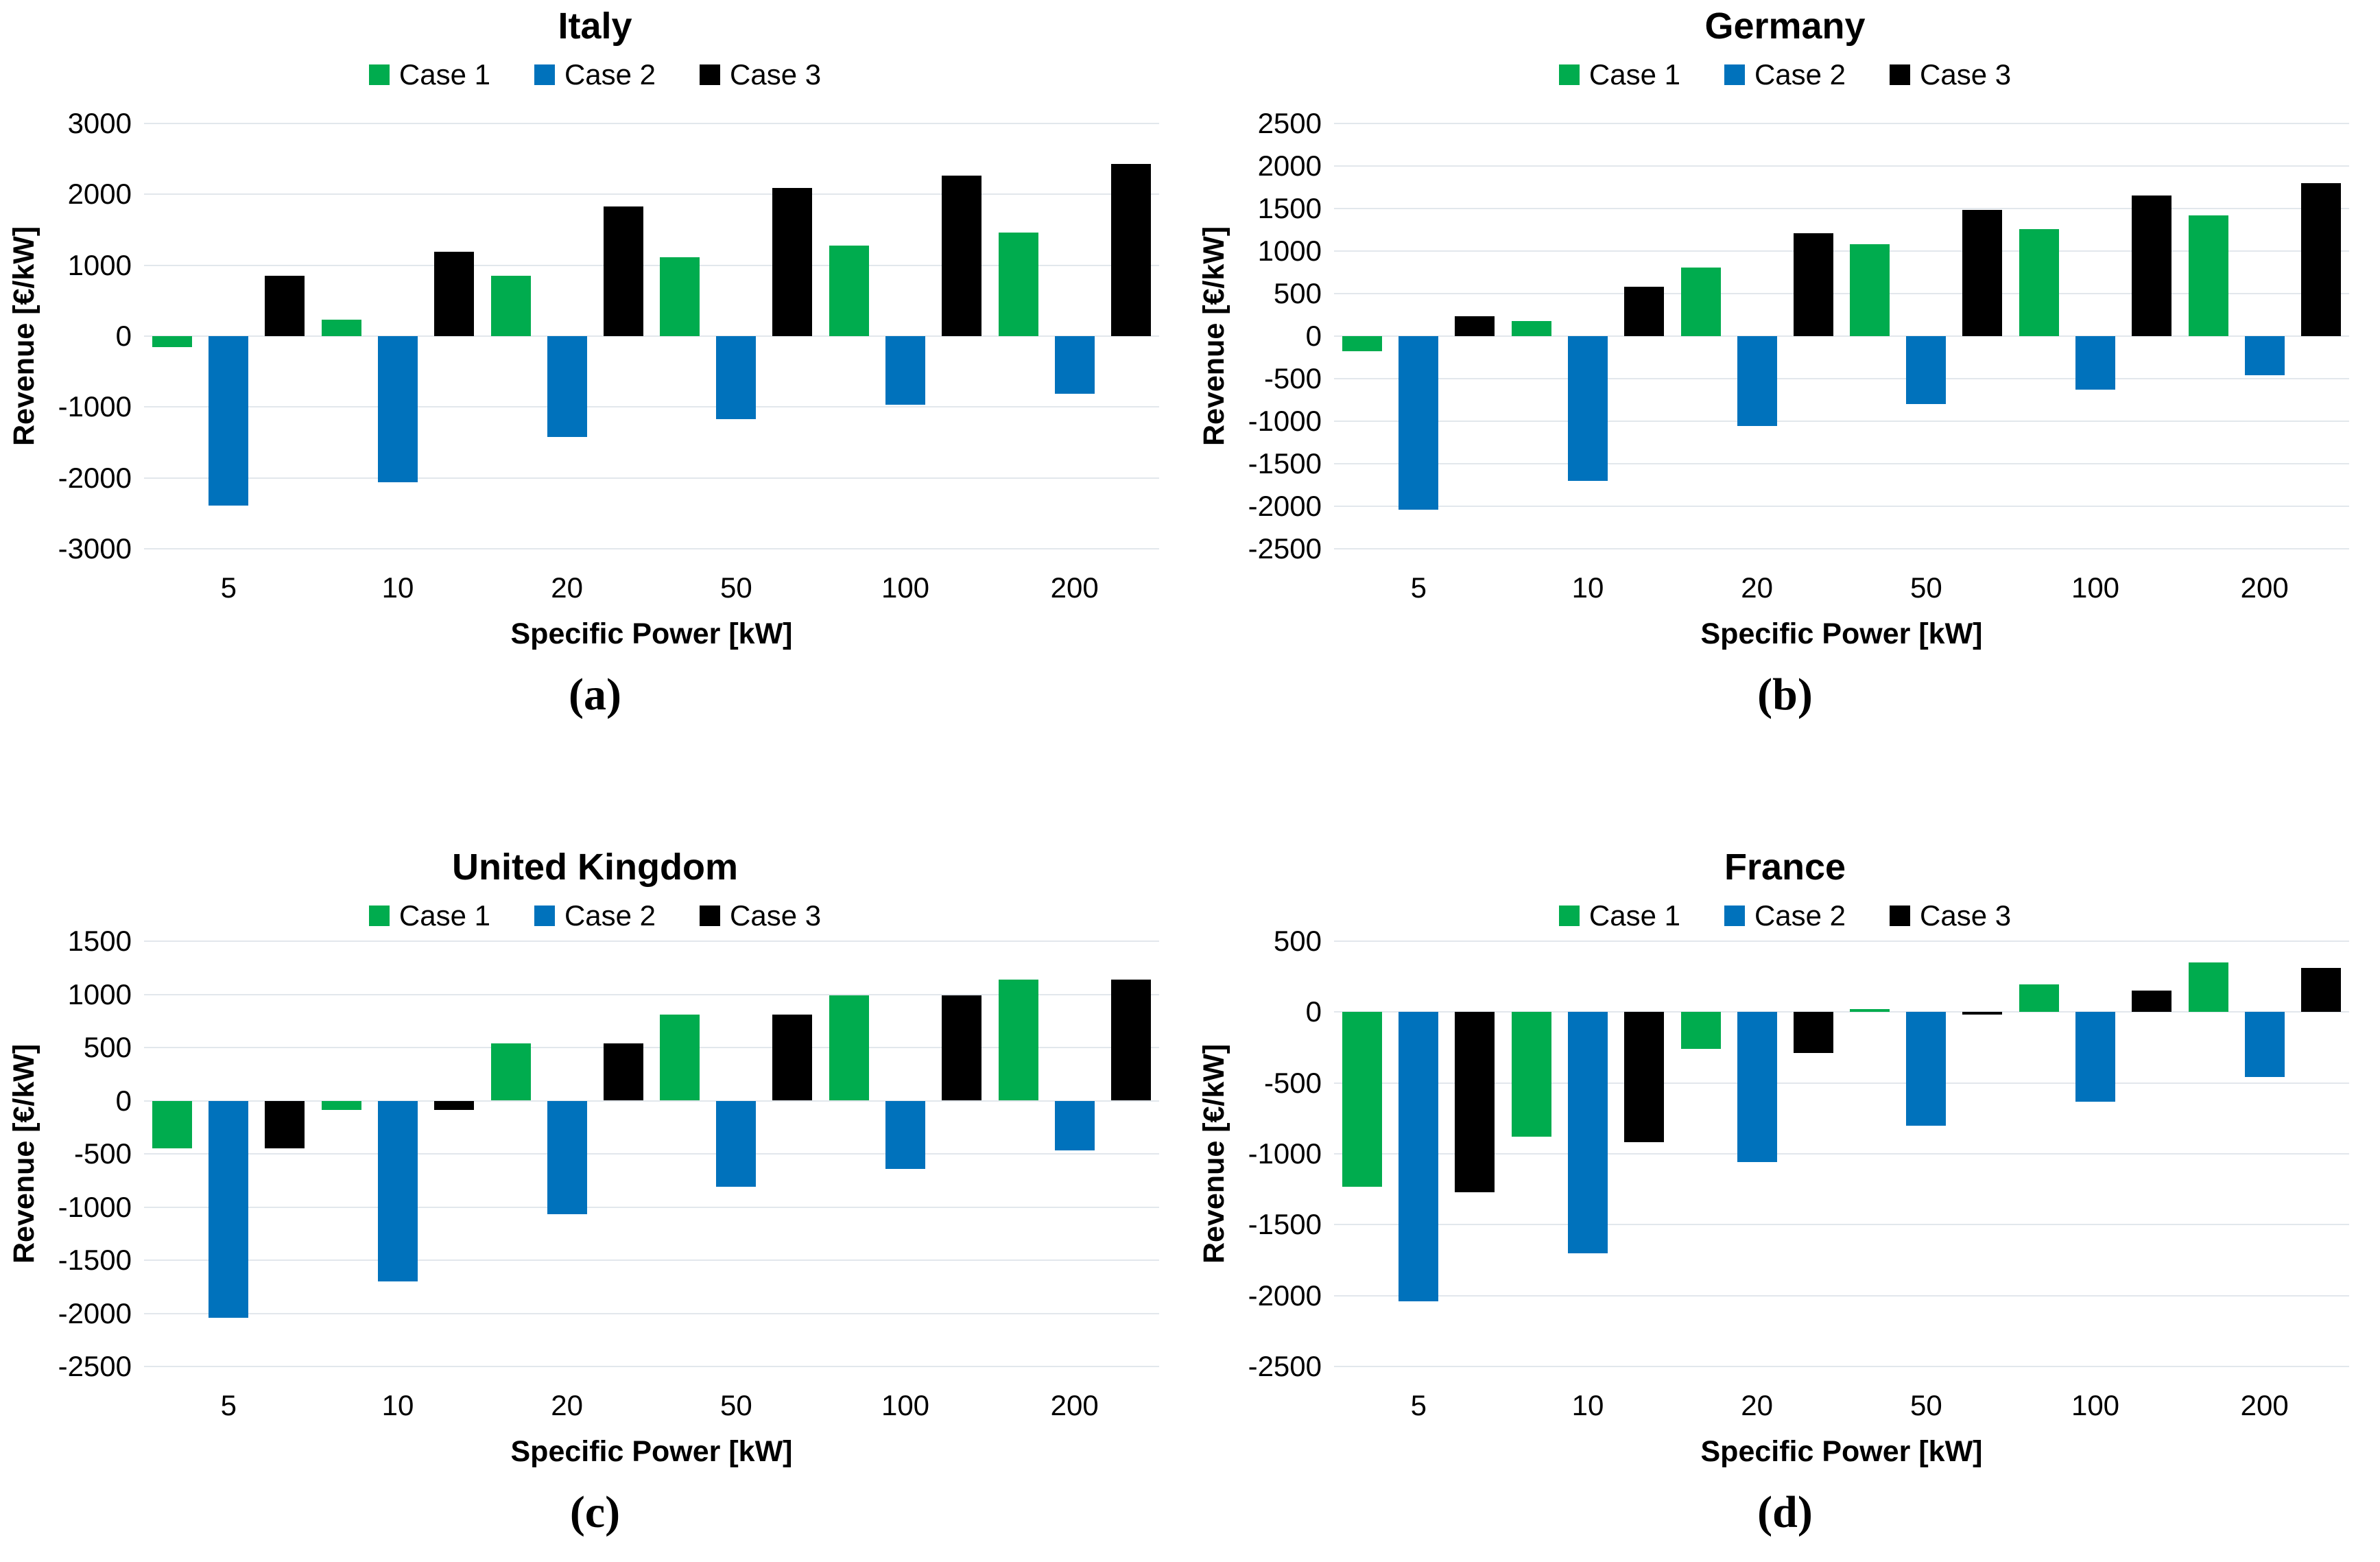 This screenshot has width=2380, height=1562. Describe the element at coordinates (1297, 941) in the screenshot. I see `y-tick-label: 500` at that location.